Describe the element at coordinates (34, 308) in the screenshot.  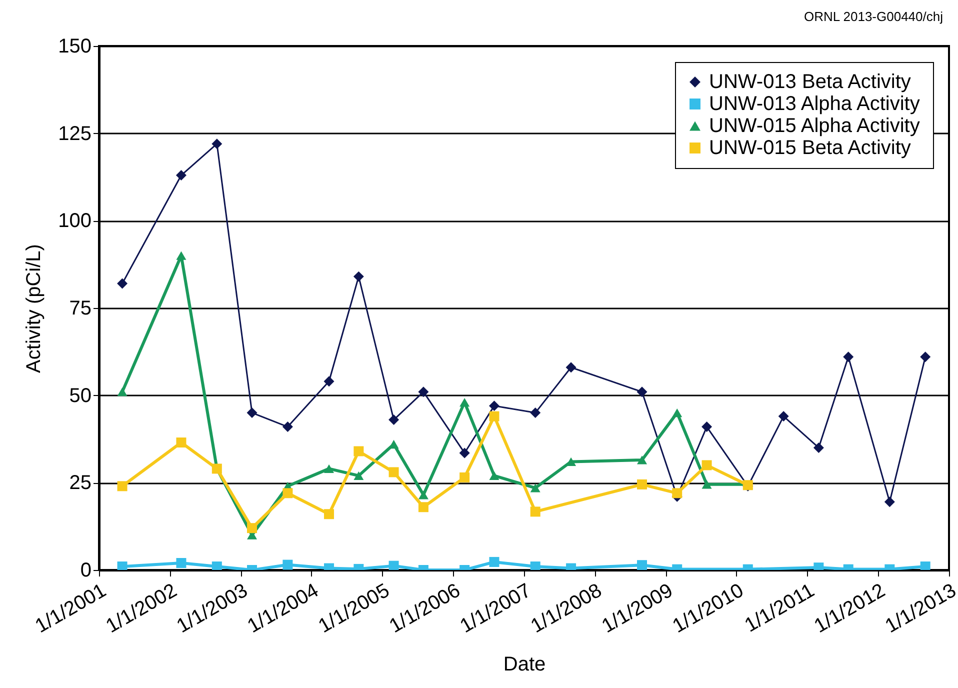
I see `y-axis-title: Activity (pCi/L)` at that location.